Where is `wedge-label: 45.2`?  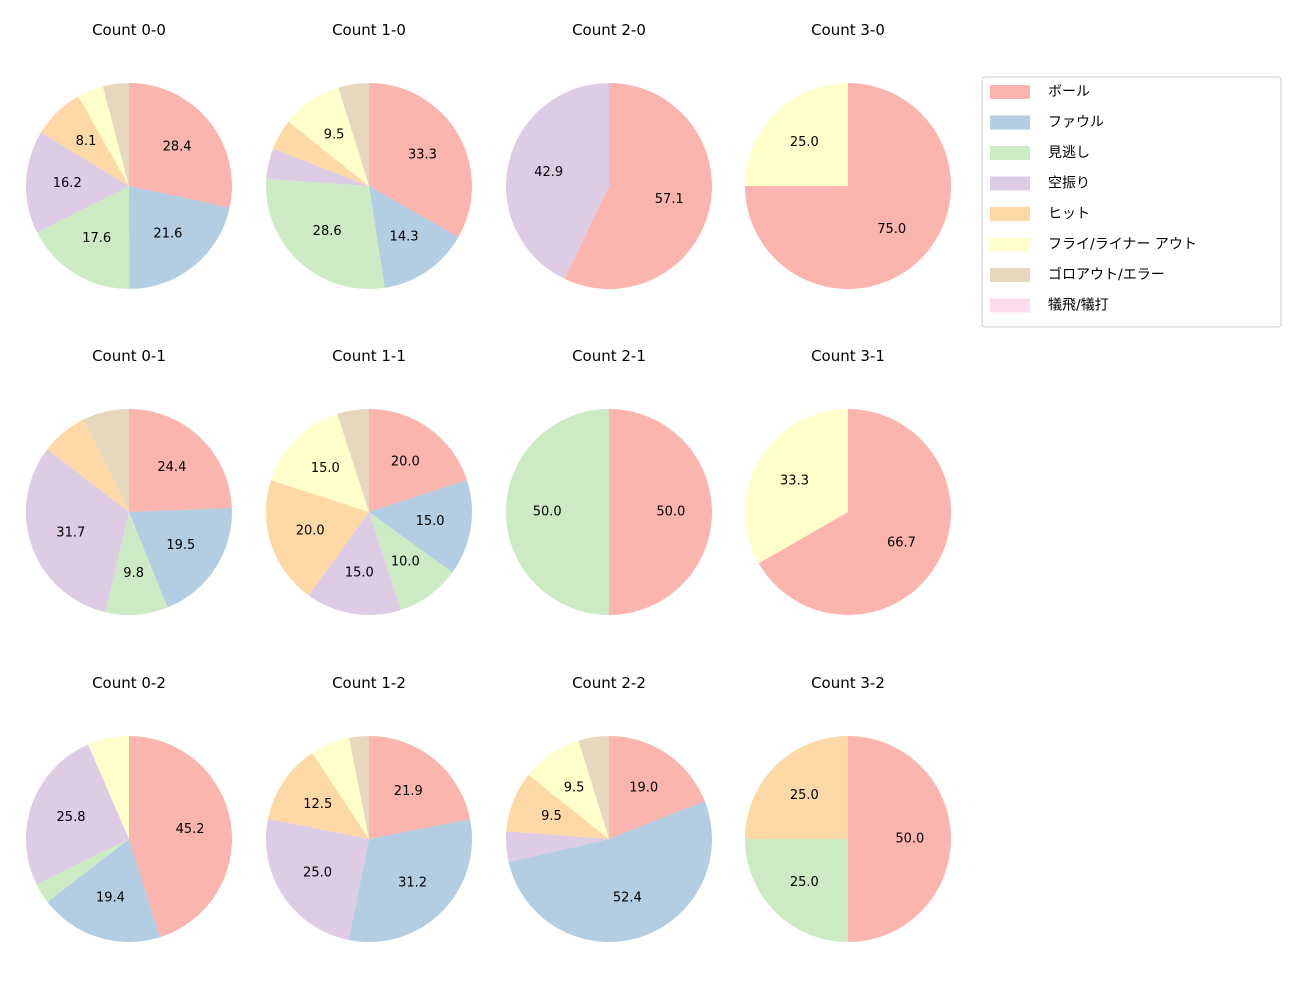 wedge-label: 45.2 is located at coordinates (190, 829).